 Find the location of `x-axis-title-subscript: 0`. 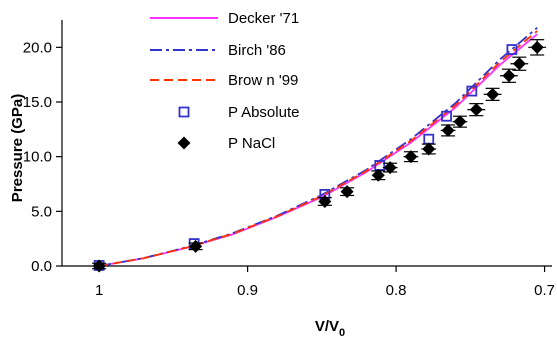

x-axis-title-subscript: 0 is located at coordinates (342, 333).